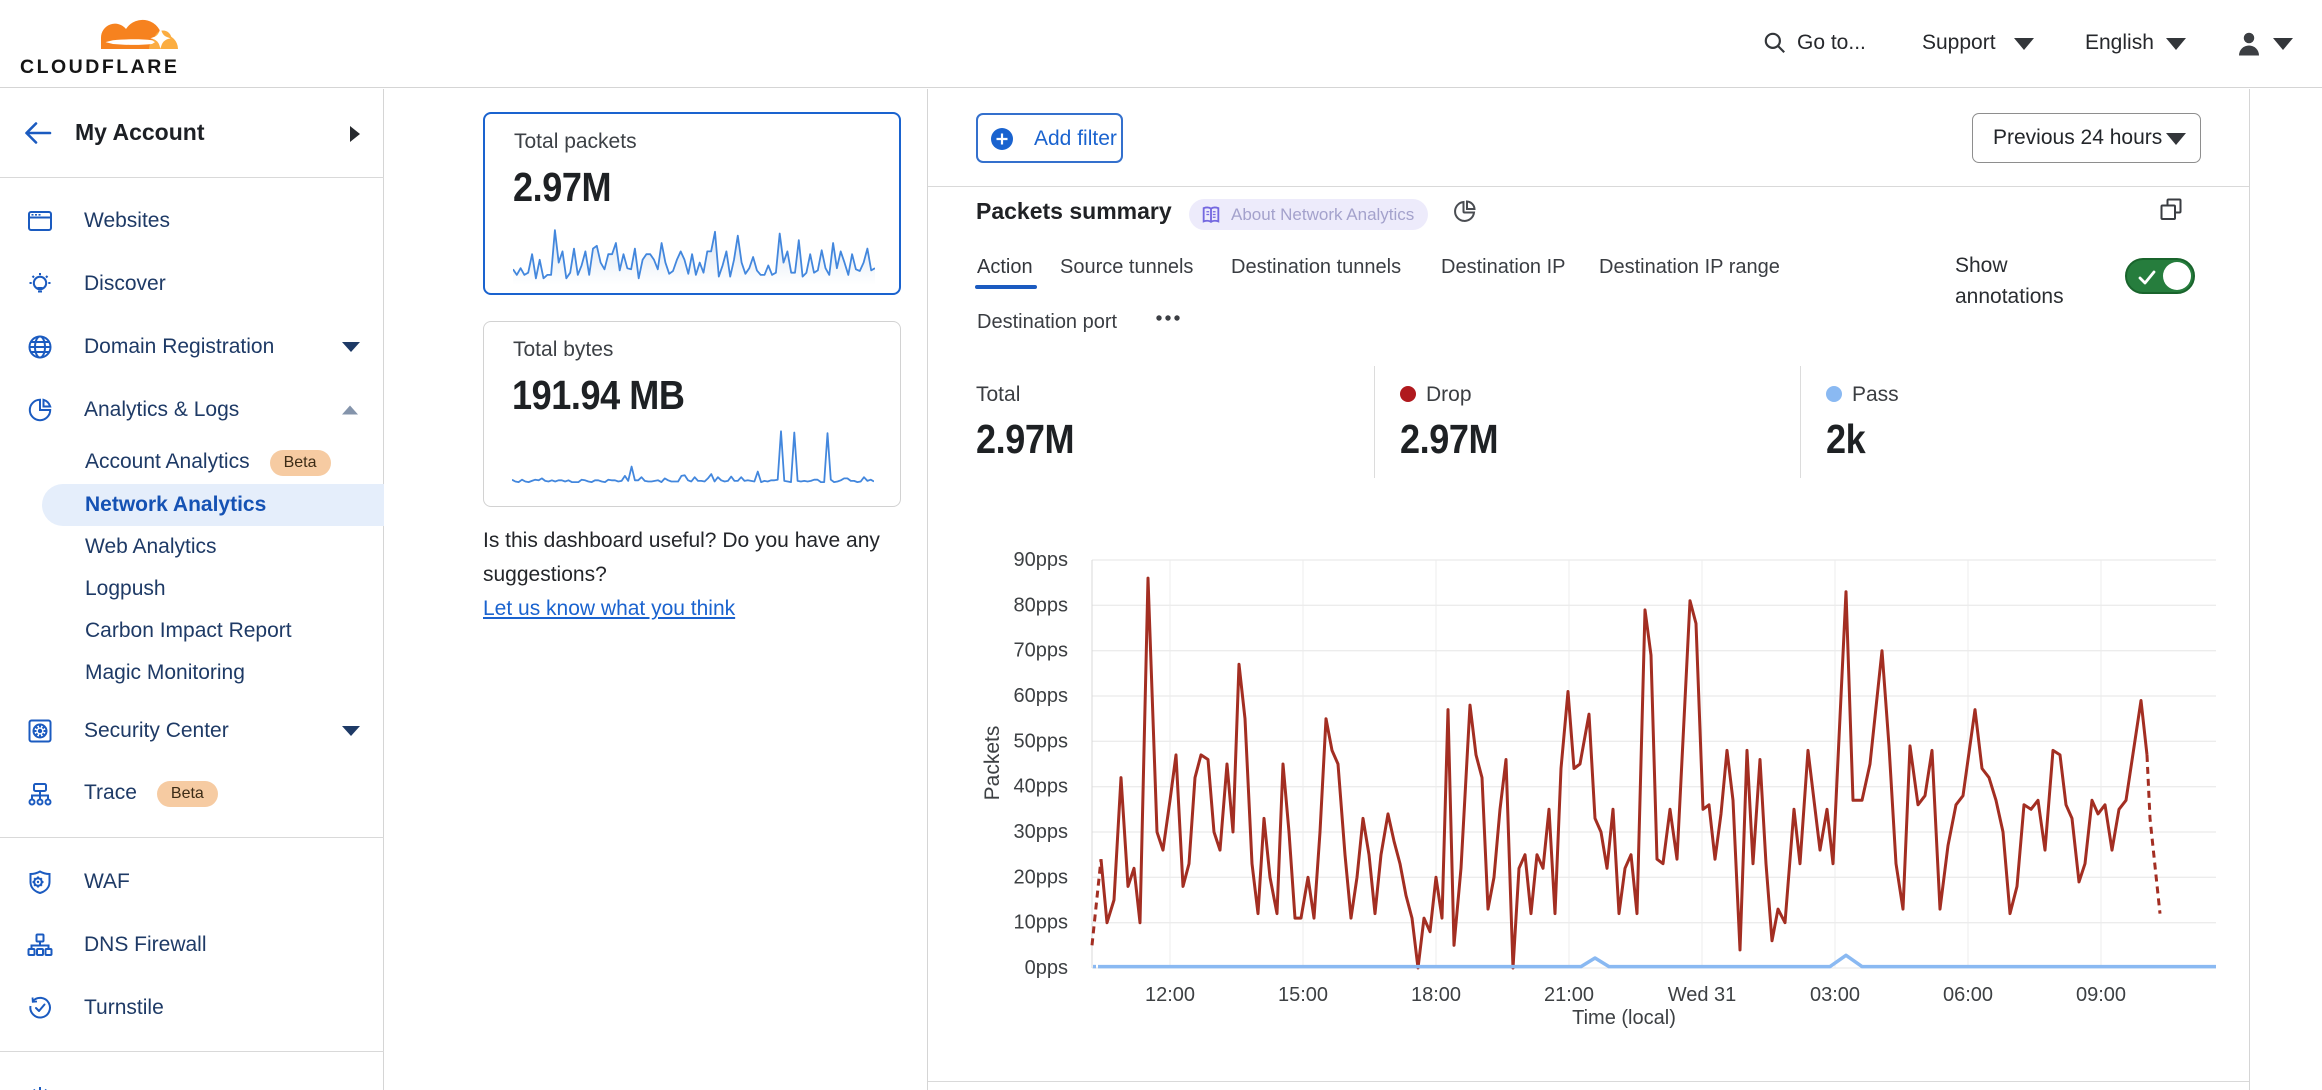 The image size is (2322, 1090). Describe the element at coordinates (1835, 995) in the screenshot. I see `svg-text: 03:00` at that location.